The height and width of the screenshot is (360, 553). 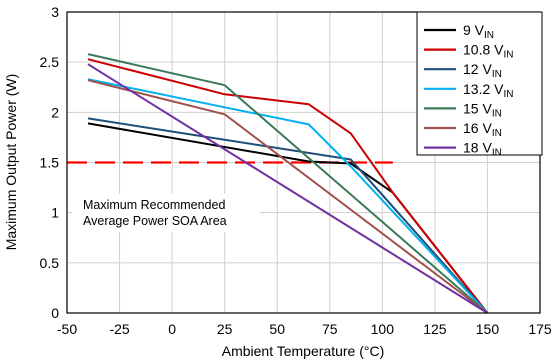 I want to click on y-tick-label: 0, so click(x=55, y=313).